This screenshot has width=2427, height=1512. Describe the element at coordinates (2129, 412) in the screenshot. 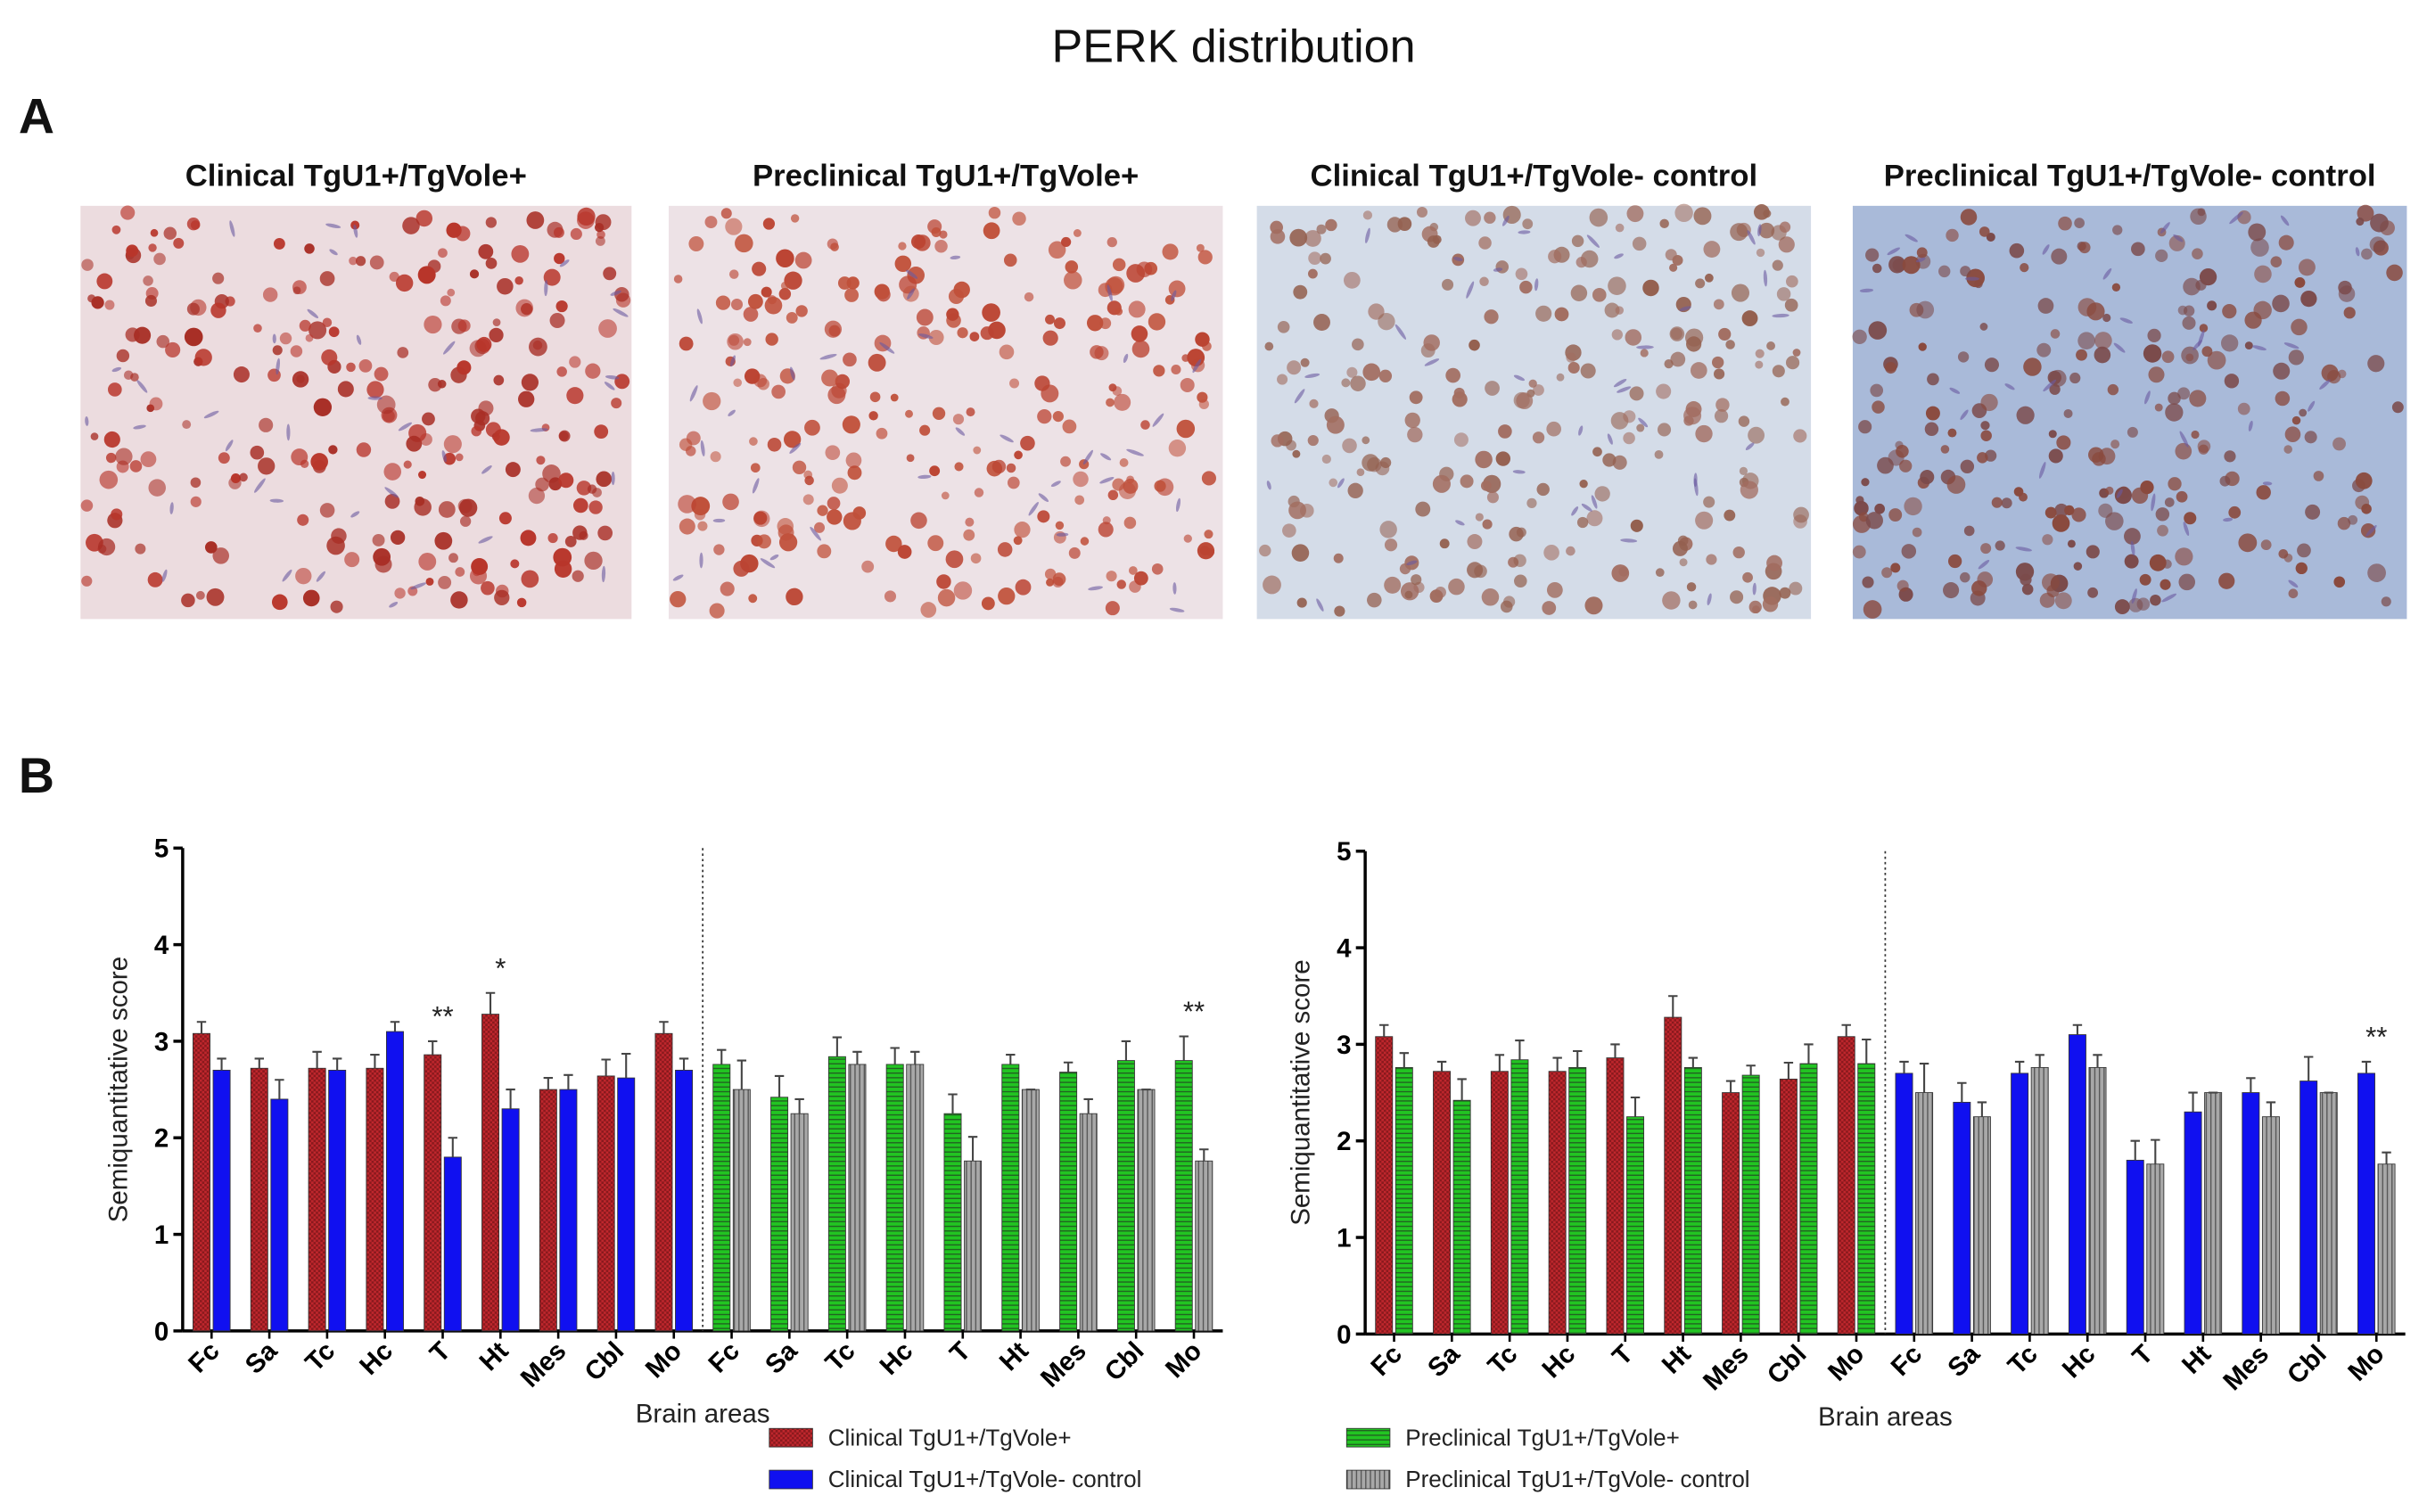

I see `micrograph` at that location.